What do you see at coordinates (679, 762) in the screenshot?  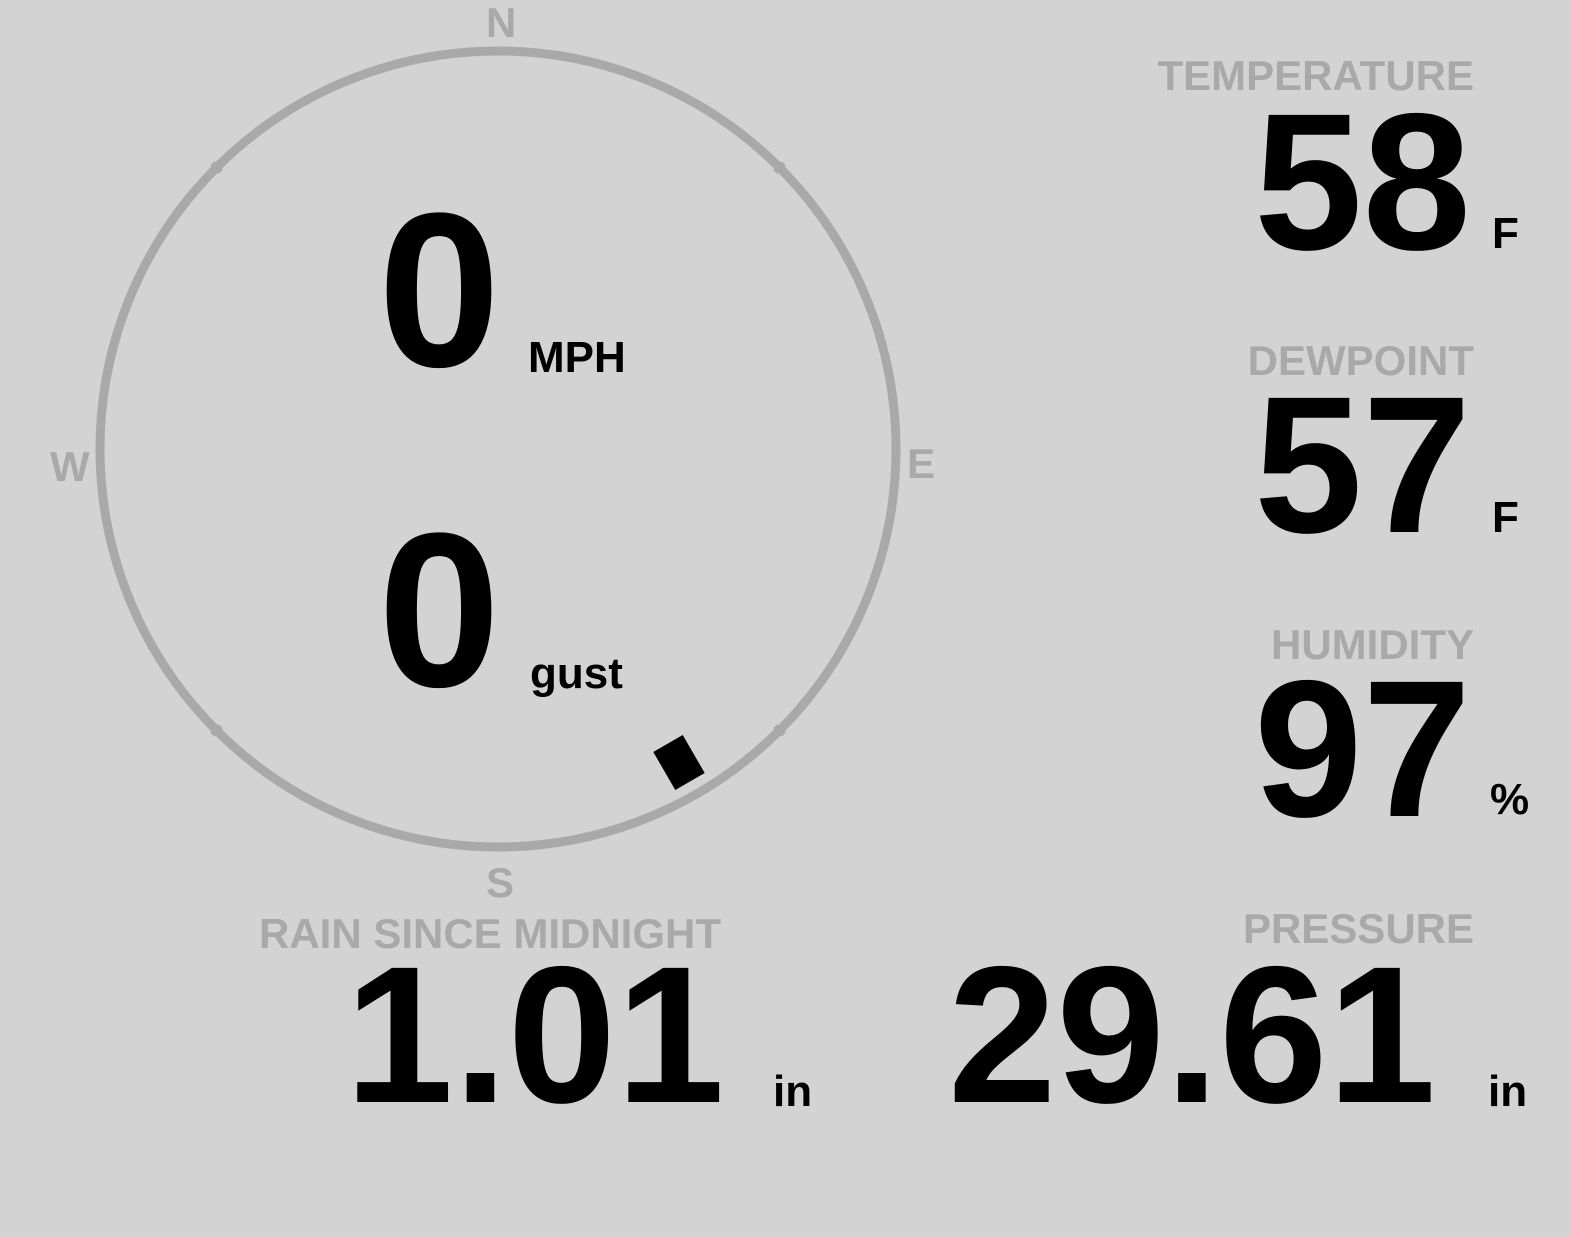 I see `wind-direction-marker` at bounding box center [679, 762].